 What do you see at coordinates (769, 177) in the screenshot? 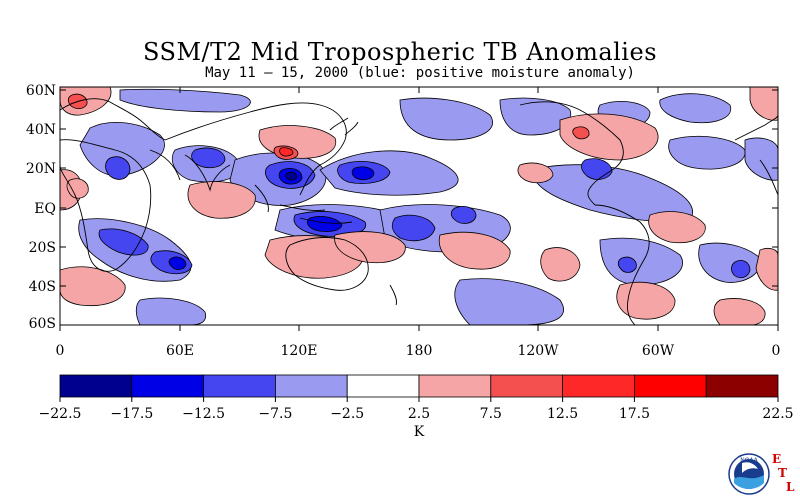
I see `coastline-africa-east` at bounding box center [769, 177].